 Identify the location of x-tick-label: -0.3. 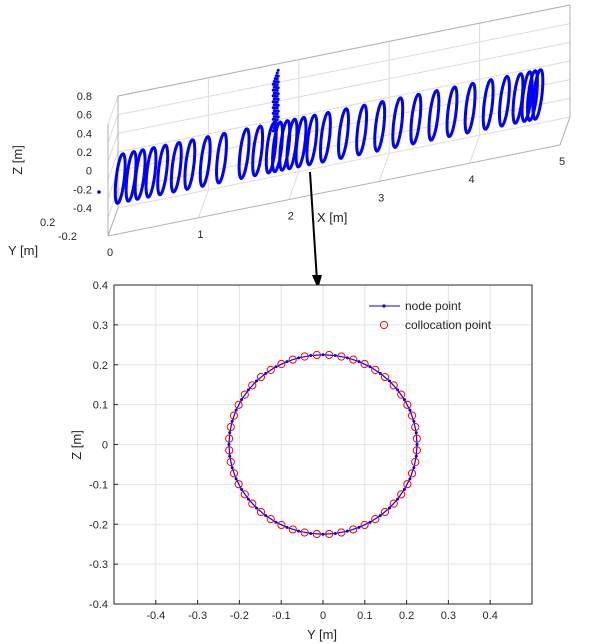
(197, 616).